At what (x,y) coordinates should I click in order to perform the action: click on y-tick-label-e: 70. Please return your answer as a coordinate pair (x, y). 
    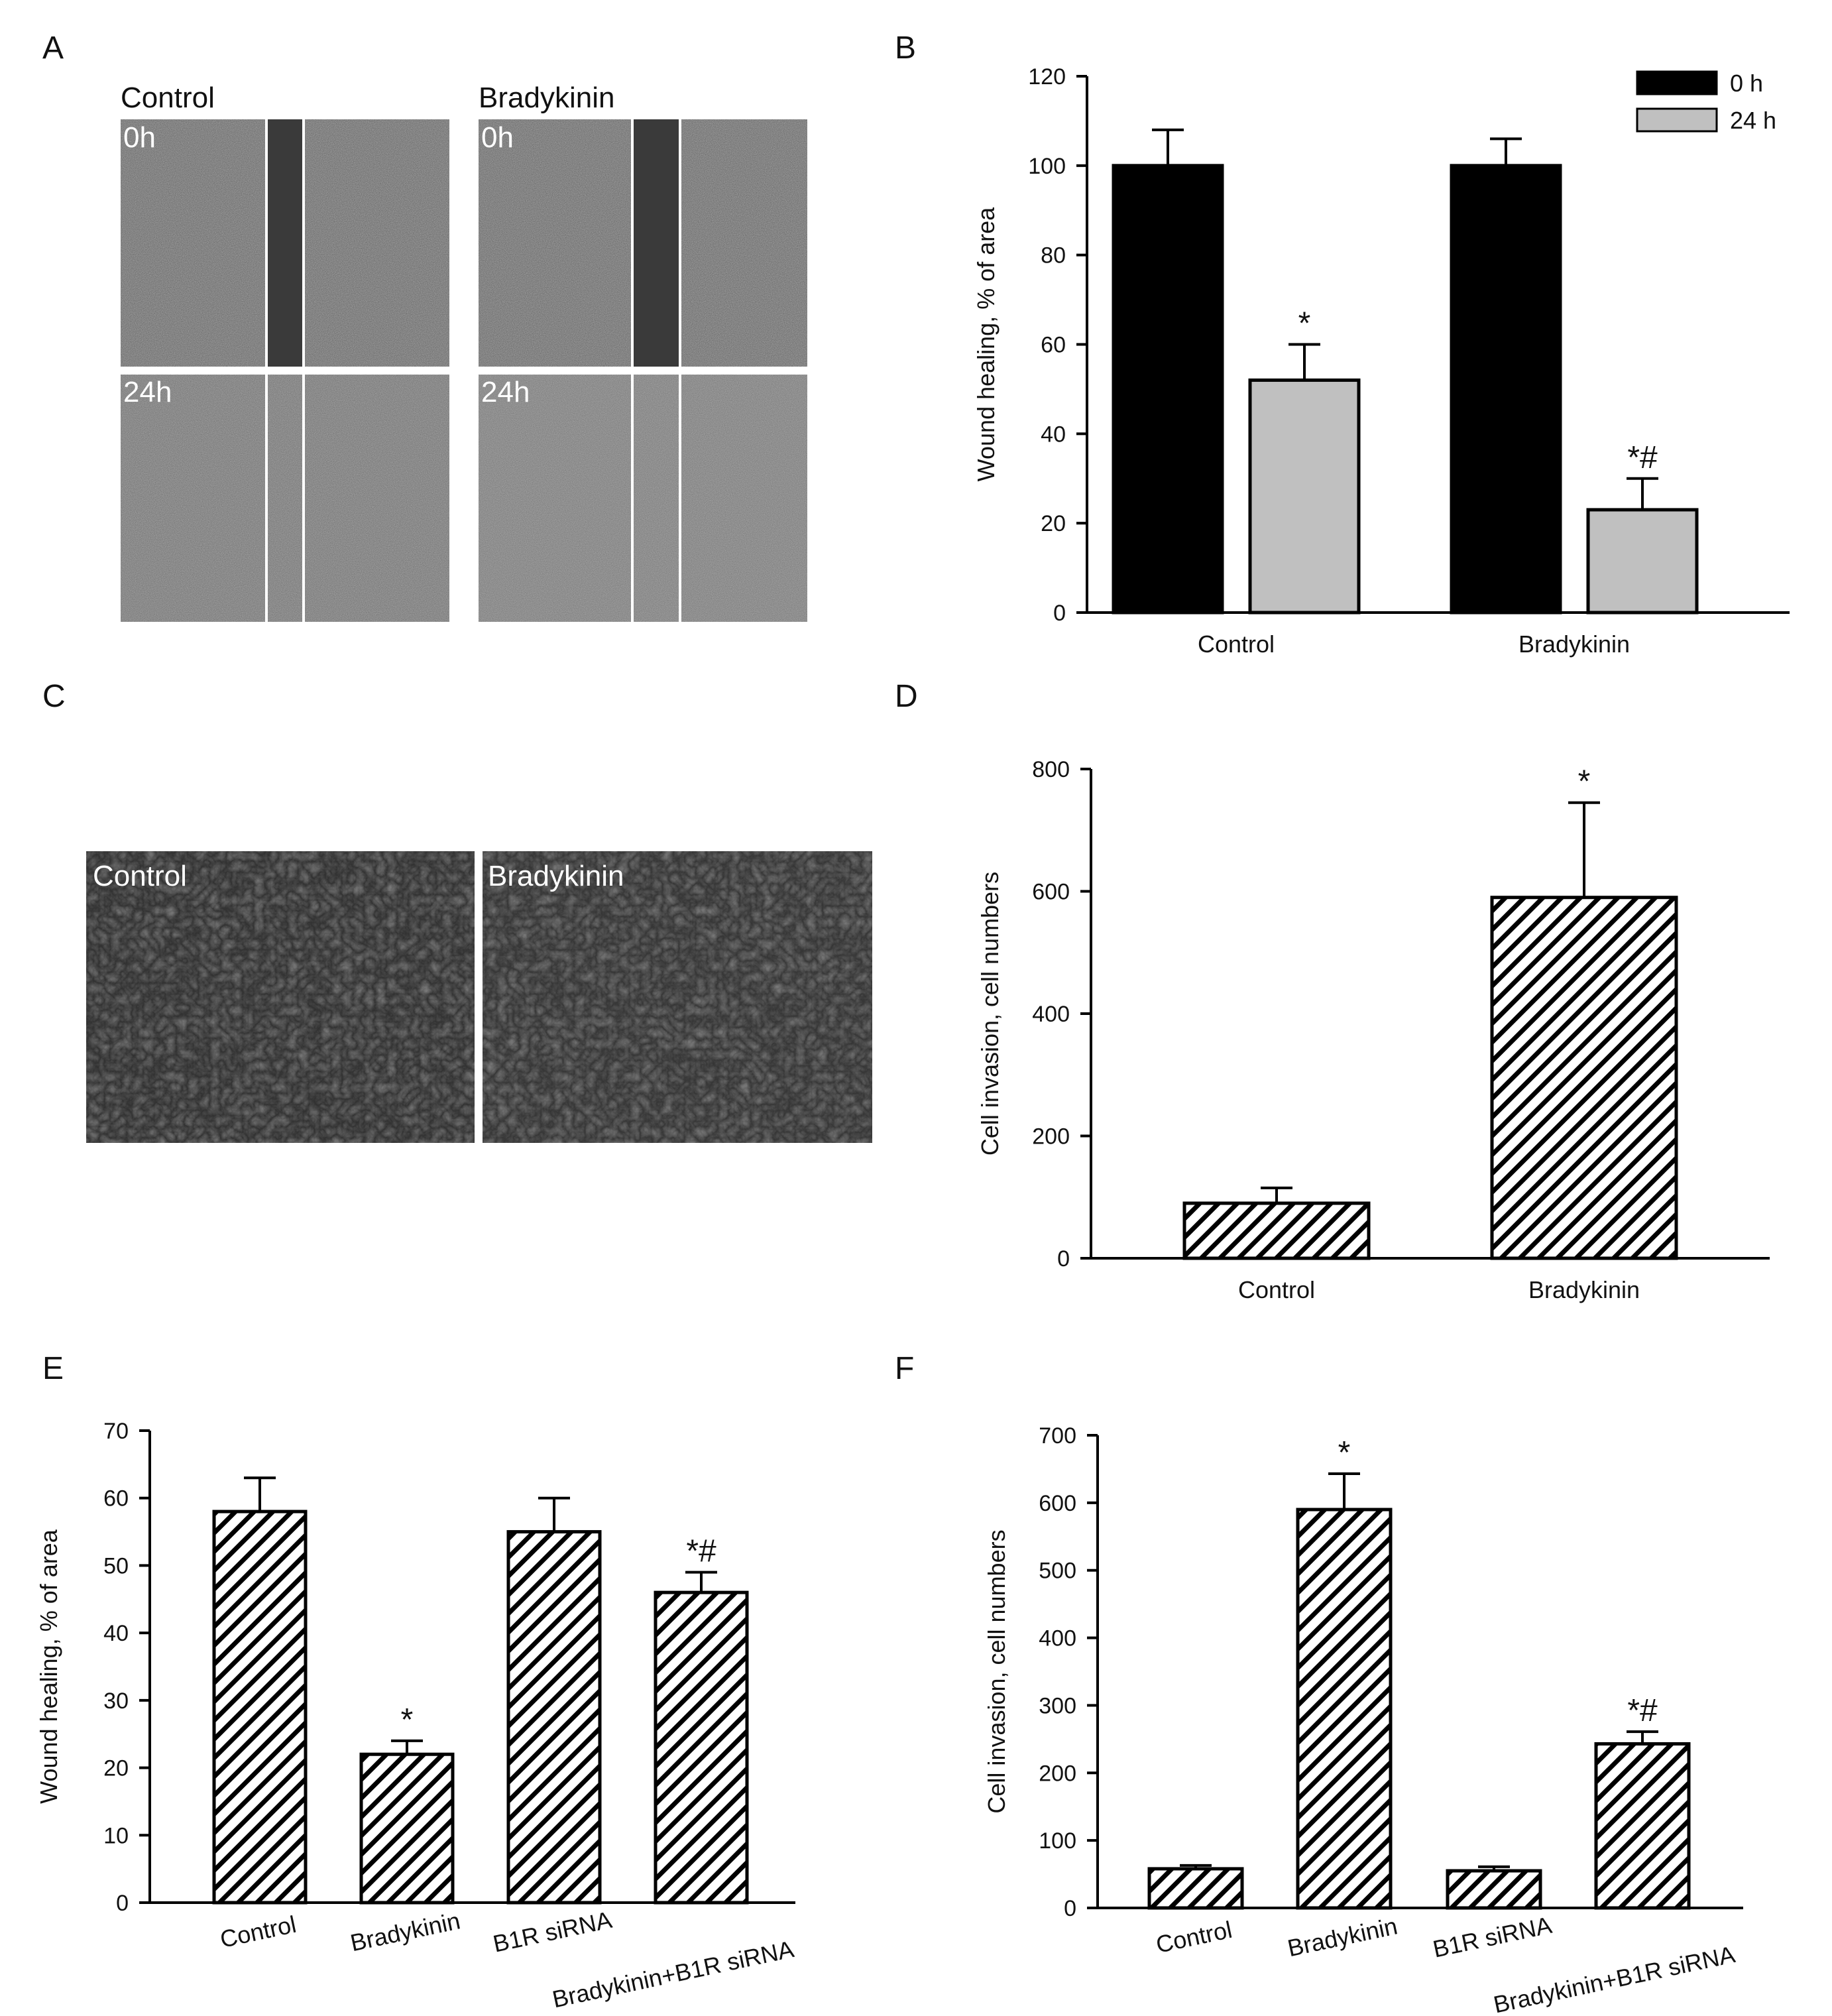
    Looking at the image, I should click on (116, 1431).